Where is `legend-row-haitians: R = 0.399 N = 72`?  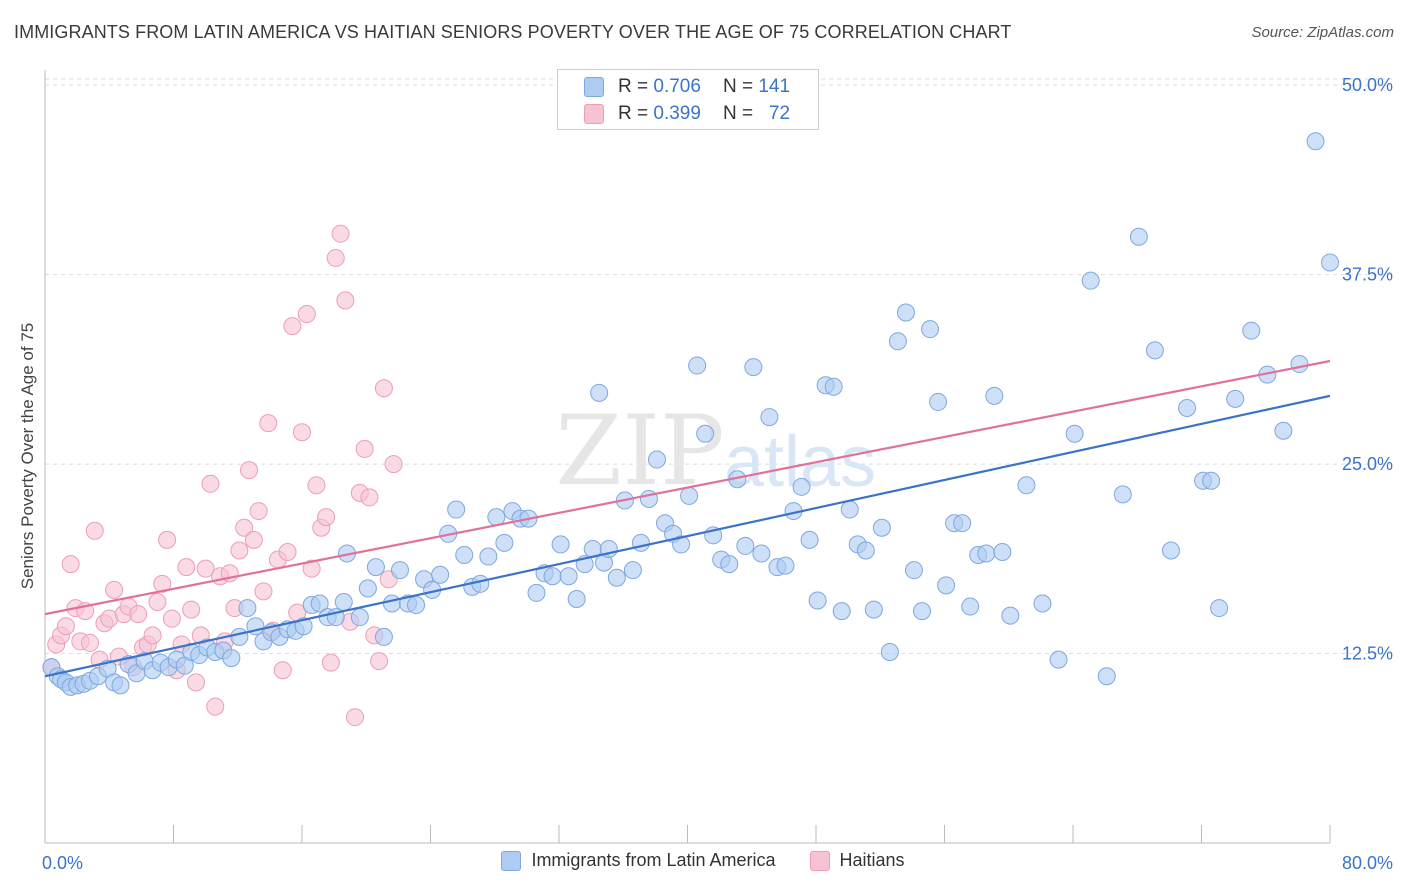
legend-row-haitians: R = 0.399 N = 72 is located at coordinates (687, 114).